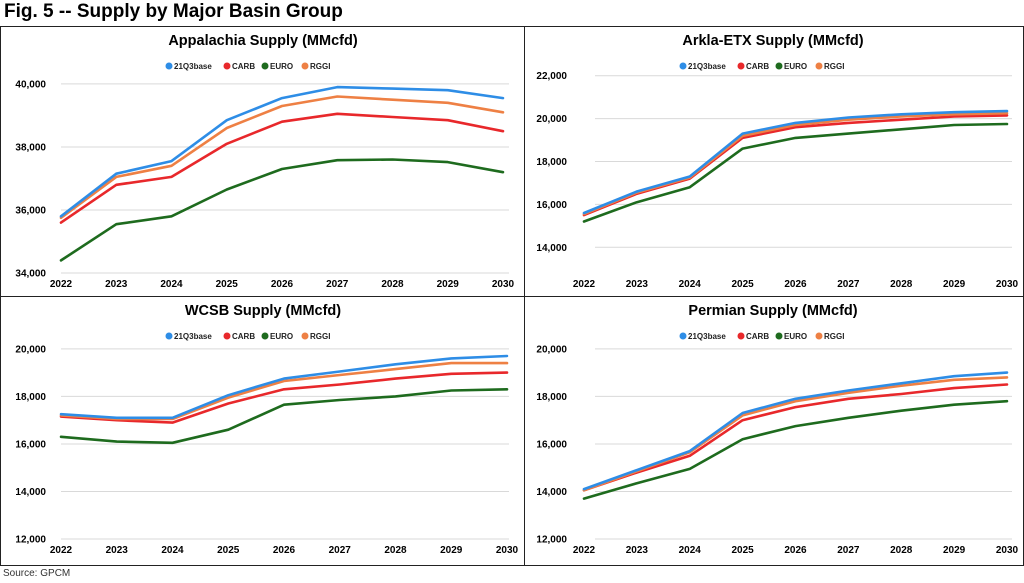 The width and height of the screenshot is (1024, 583). What do you see at coordinates (30, 210) in the screenshot?
I see `y-tick-label: 36,000` at bounding box center [30, 210].